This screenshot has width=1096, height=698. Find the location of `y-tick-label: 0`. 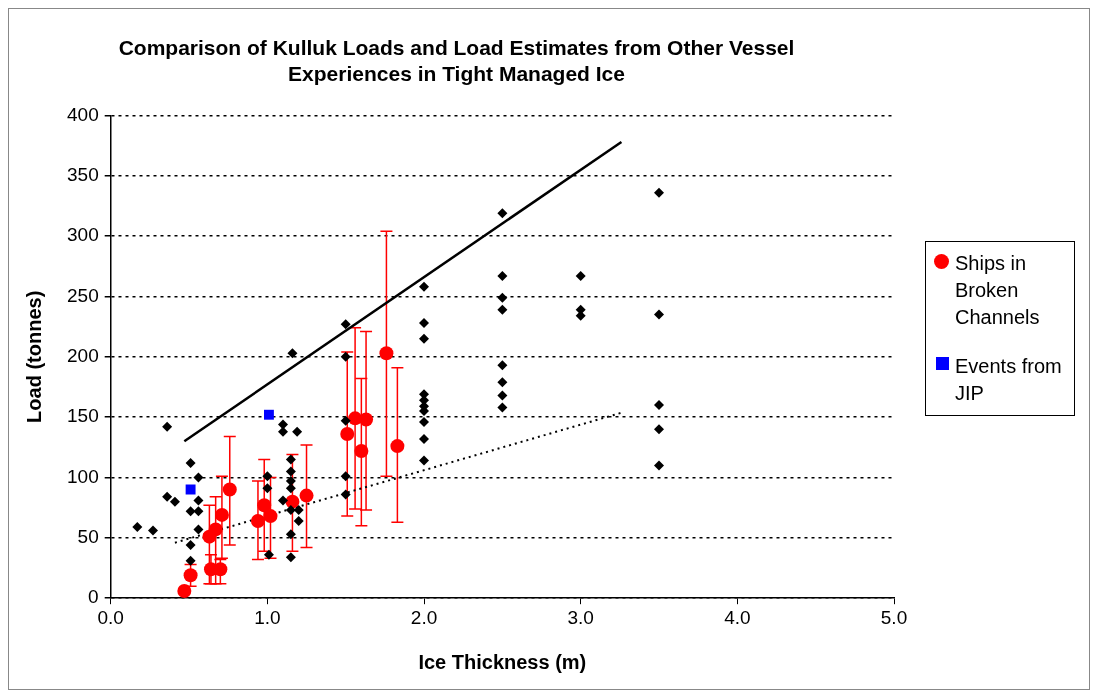

y-tick-label: 0 is located at coordinates (93, 597).